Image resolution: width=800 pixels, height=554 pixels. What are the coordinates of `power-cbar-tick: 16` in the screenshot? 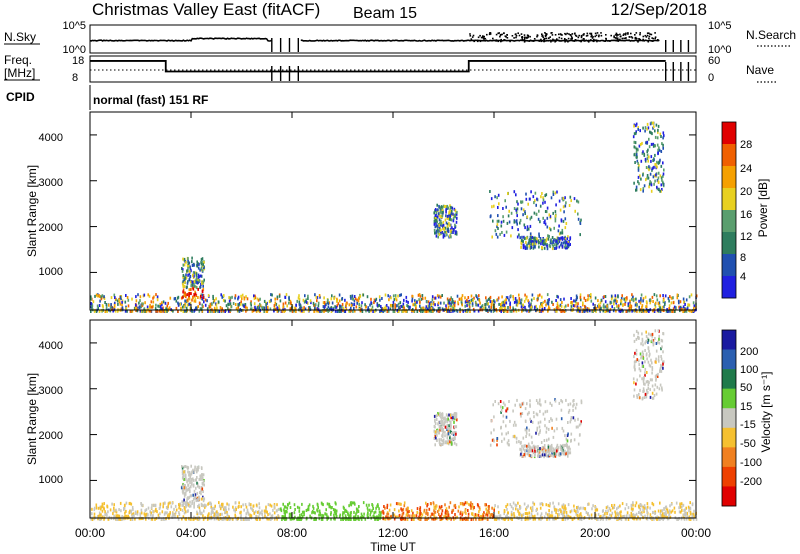 It's located at (746, 215).